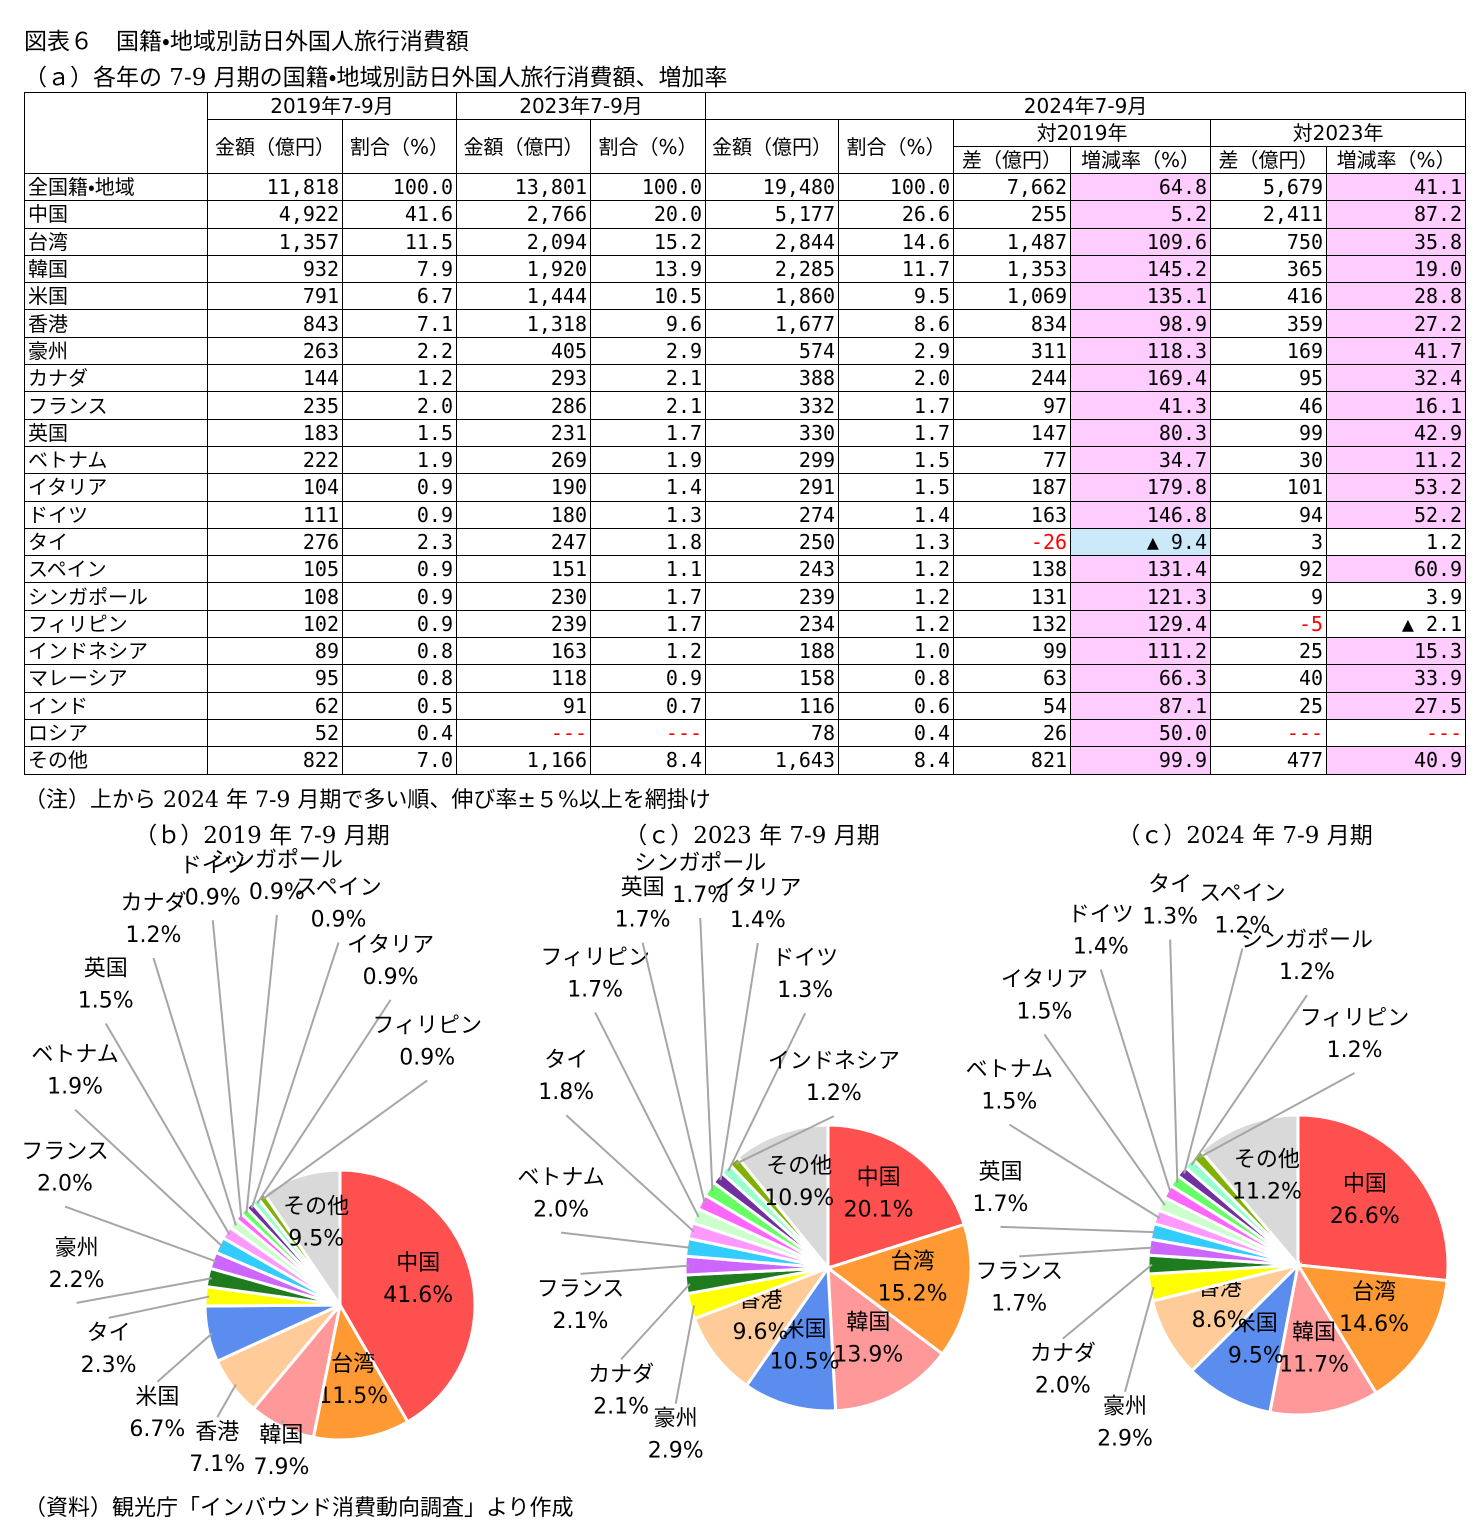  Describe the element at coordinates (1269, 351) in the screenshot. I see `table-cell: 169` at that location.